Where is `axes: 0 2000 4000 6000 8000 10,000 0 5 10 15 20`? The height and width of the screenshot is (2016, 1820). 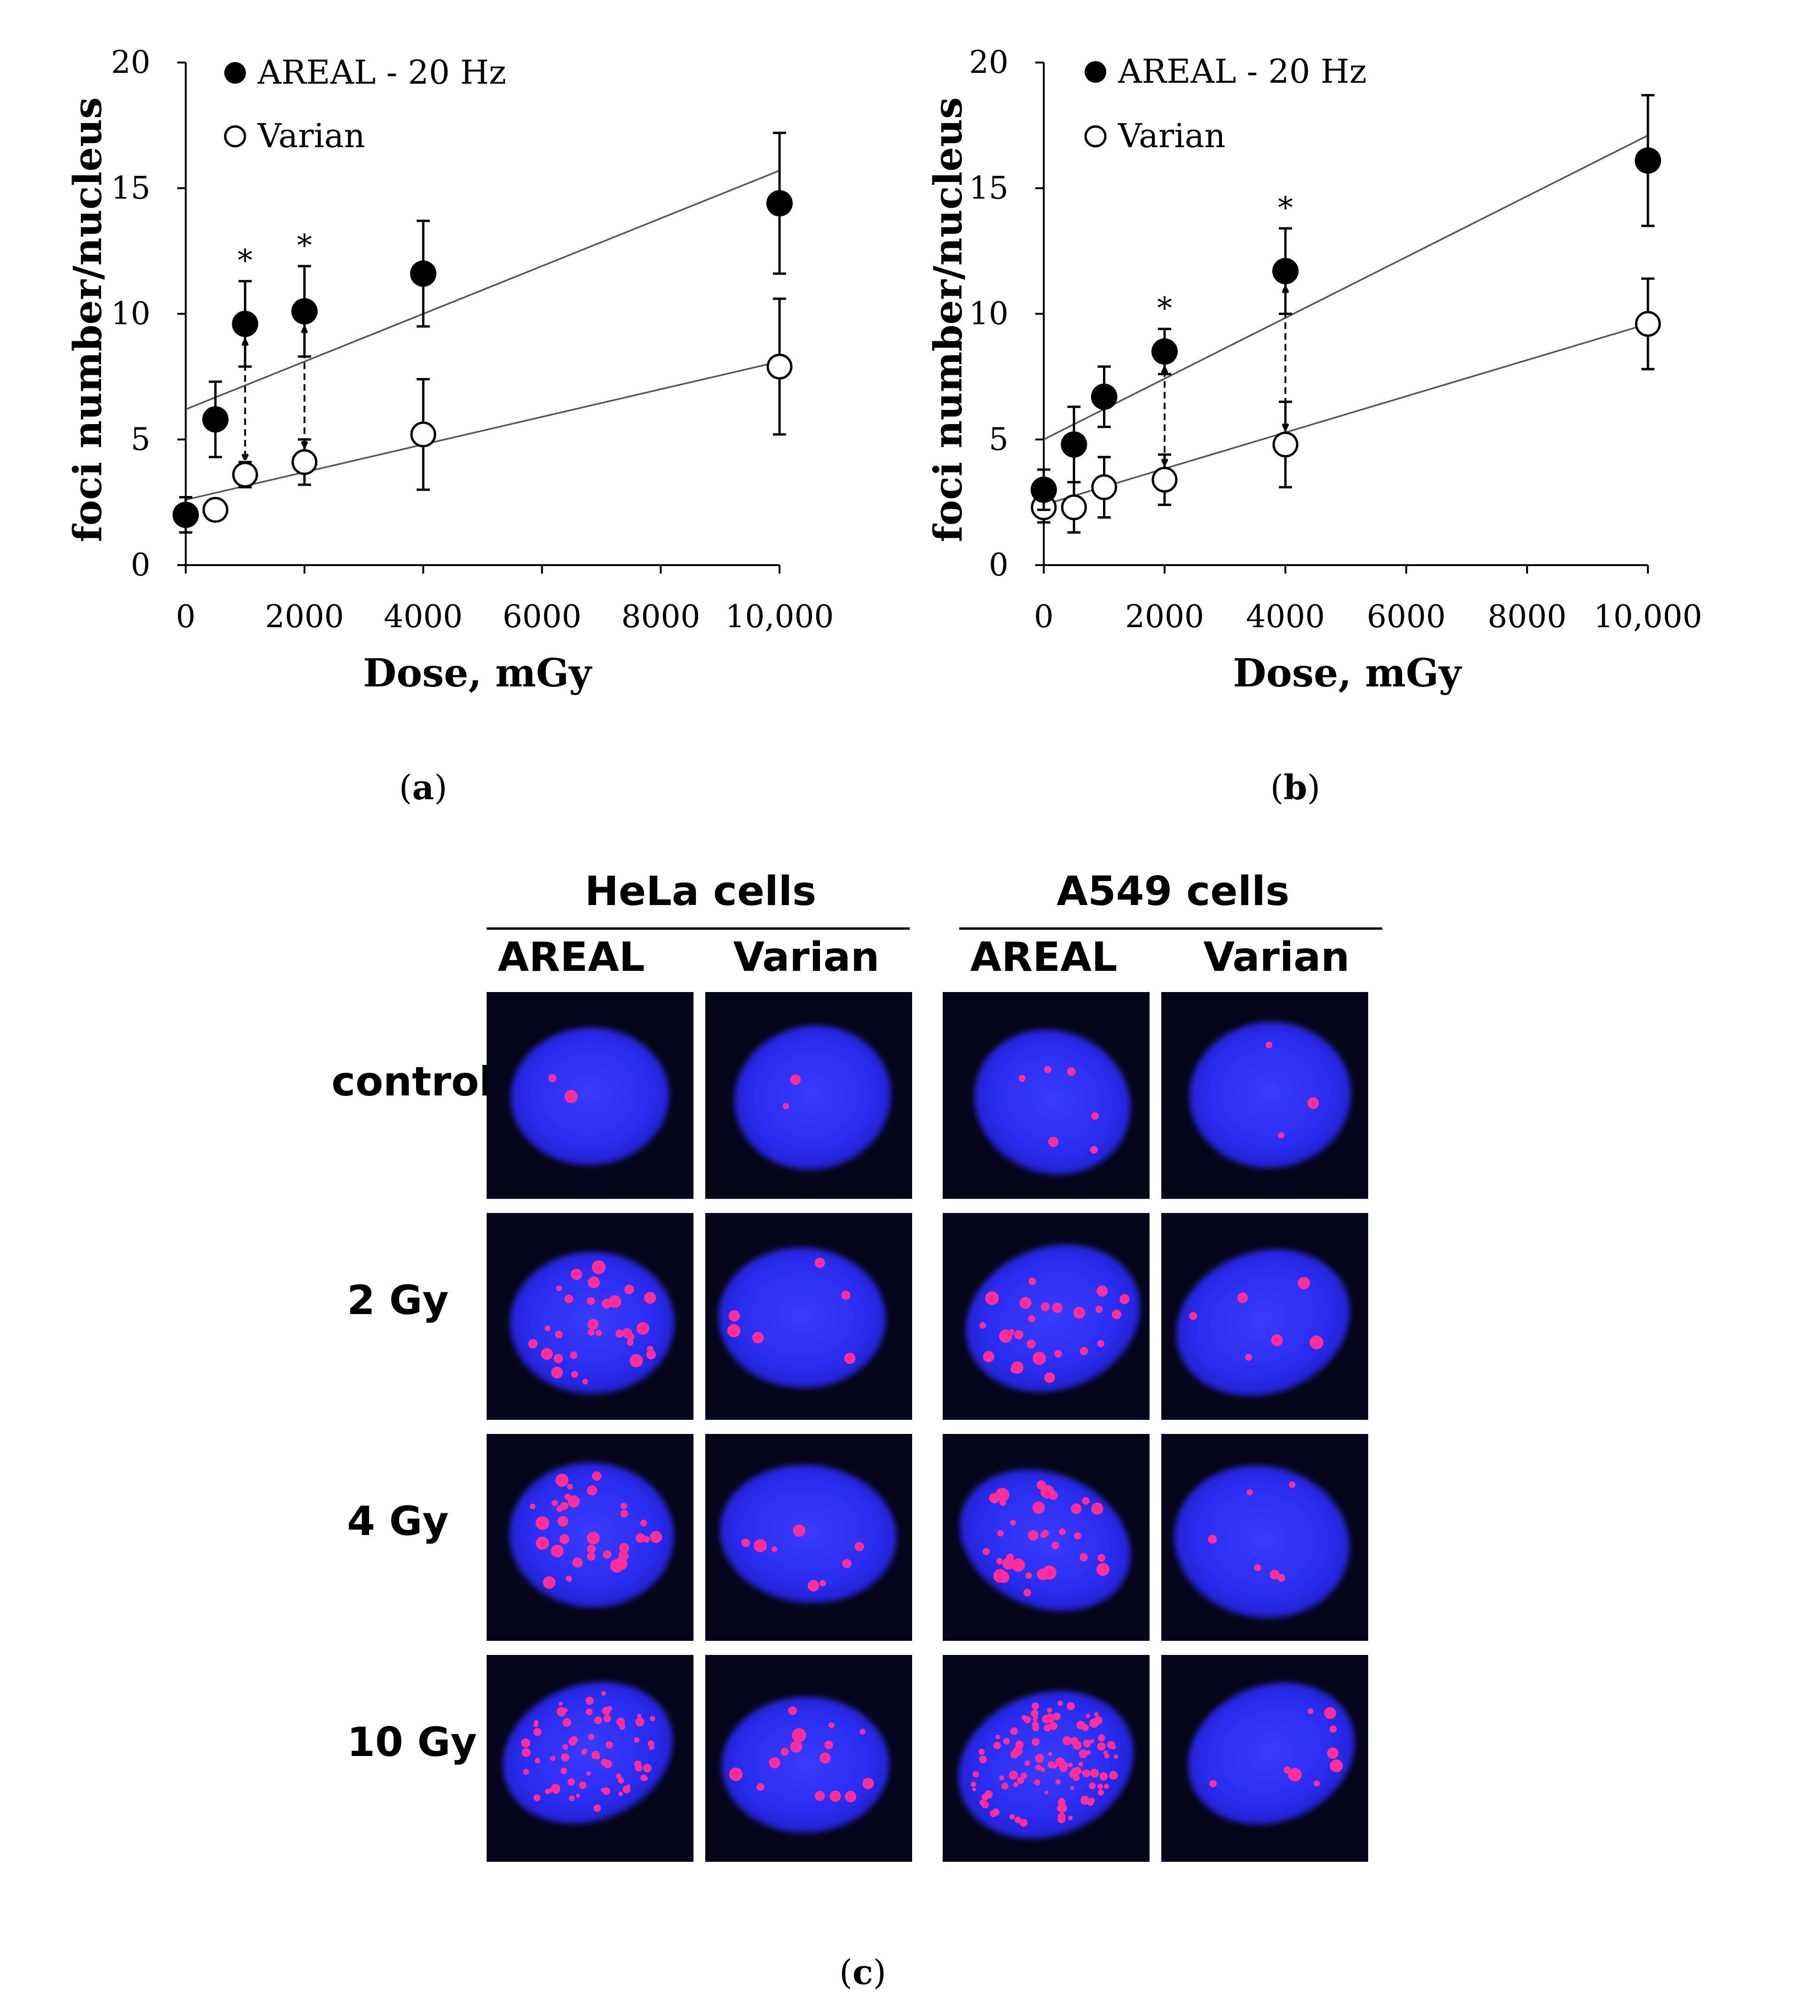 axes: 0 2000 4000 6000 8000 10,000 0 5 10 15 20 is located at coordinates (472, 339).